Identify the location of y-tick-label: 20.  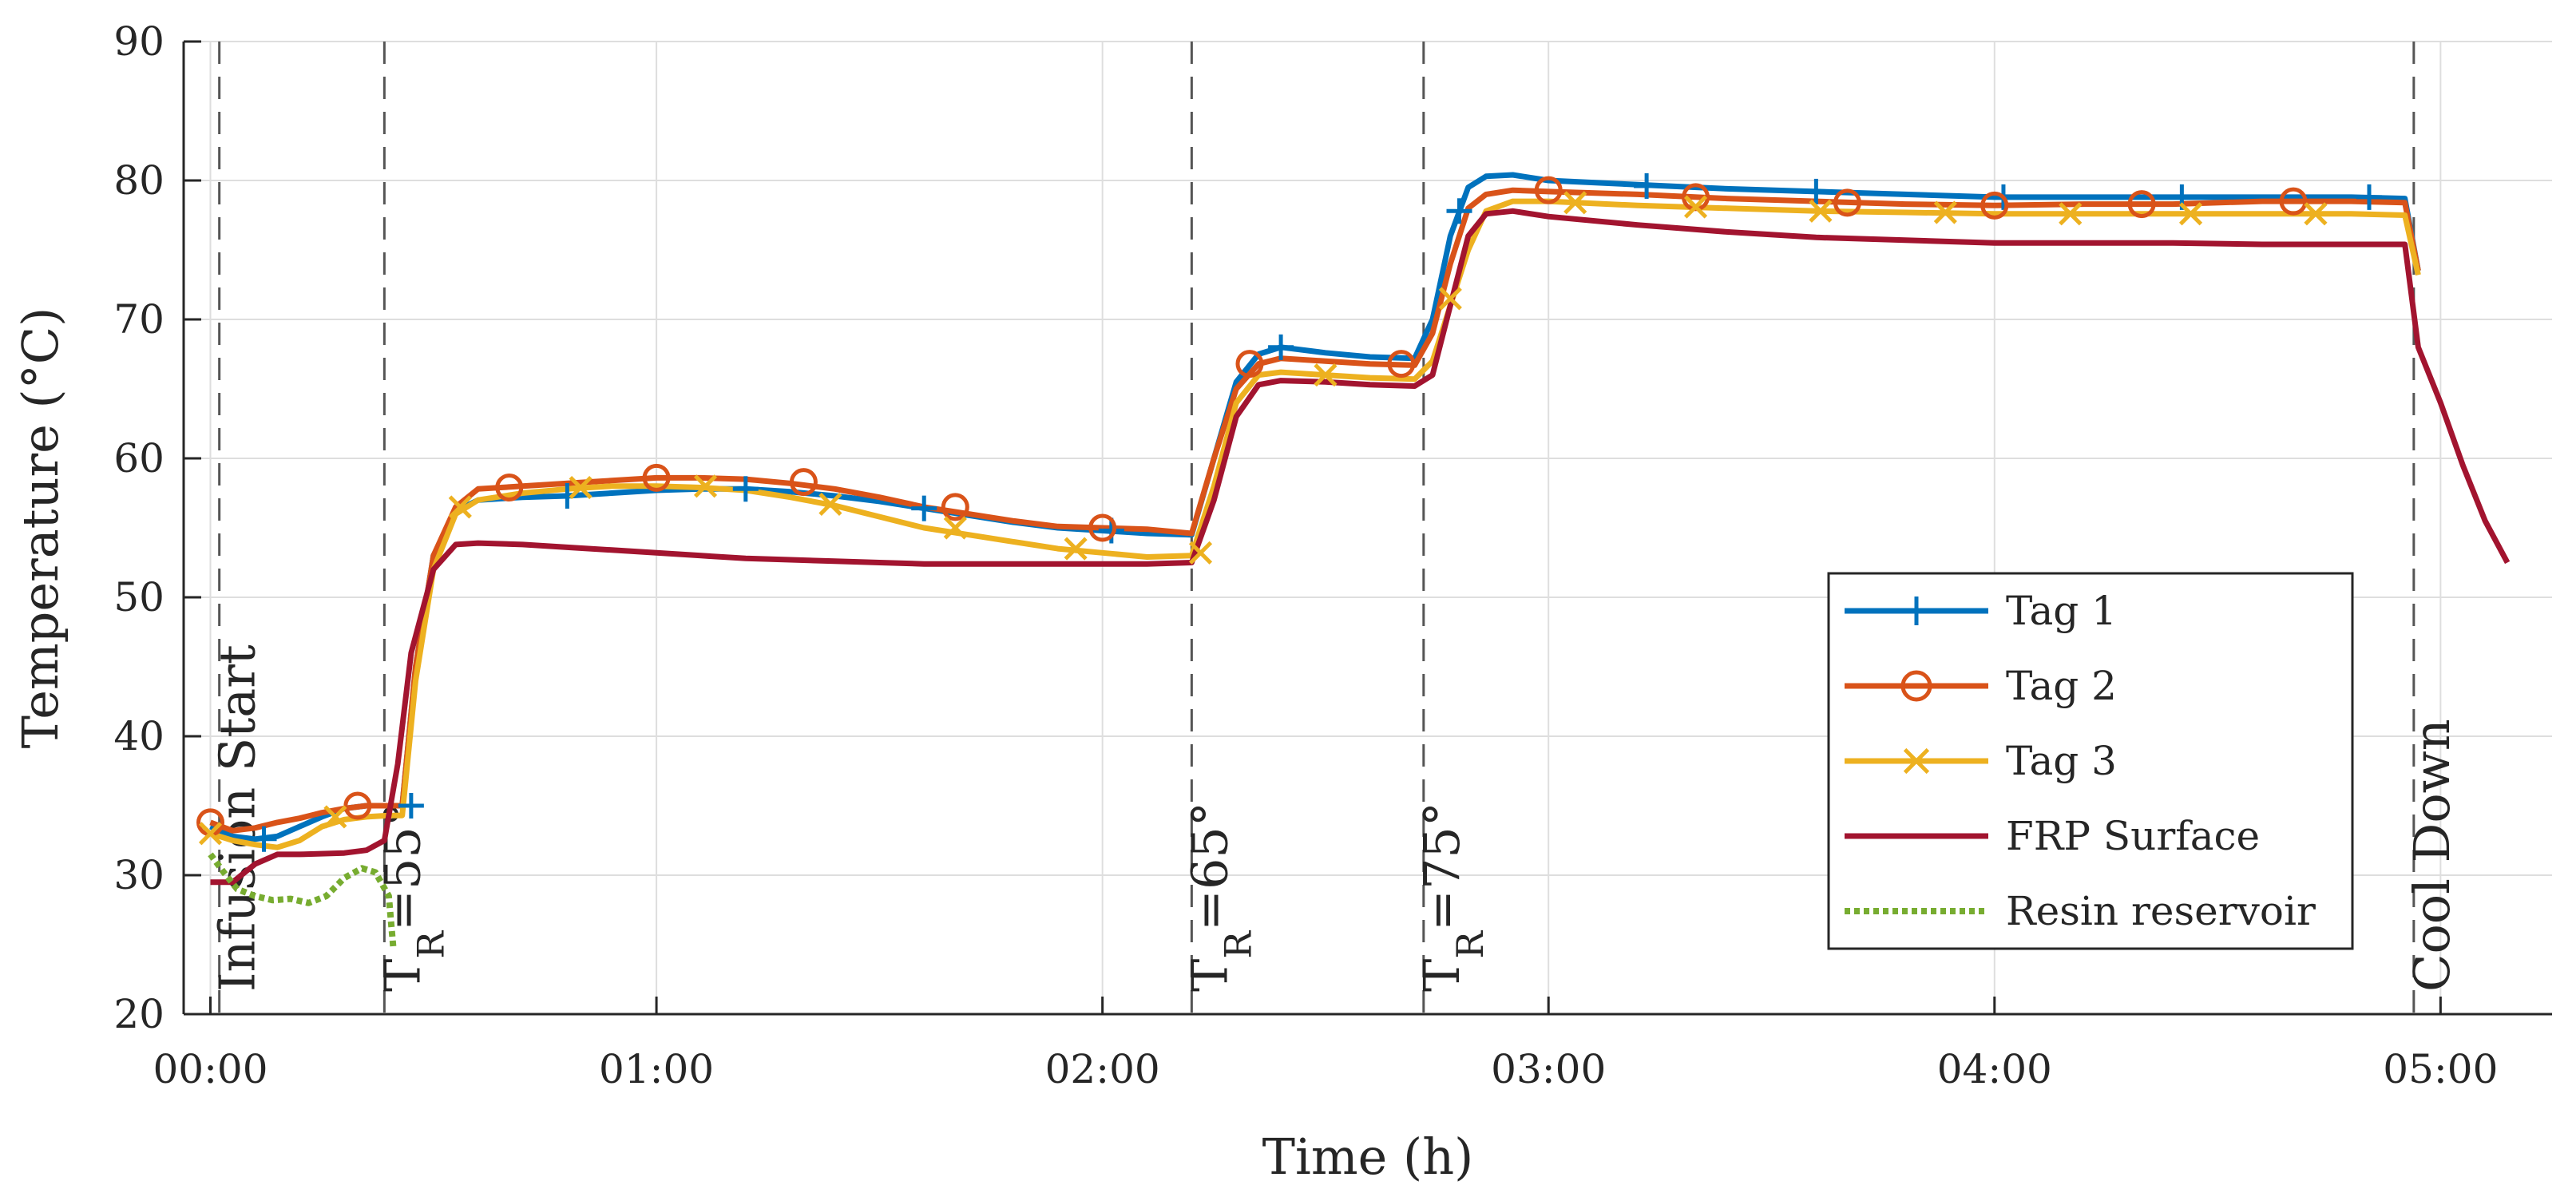
(138, 1014).